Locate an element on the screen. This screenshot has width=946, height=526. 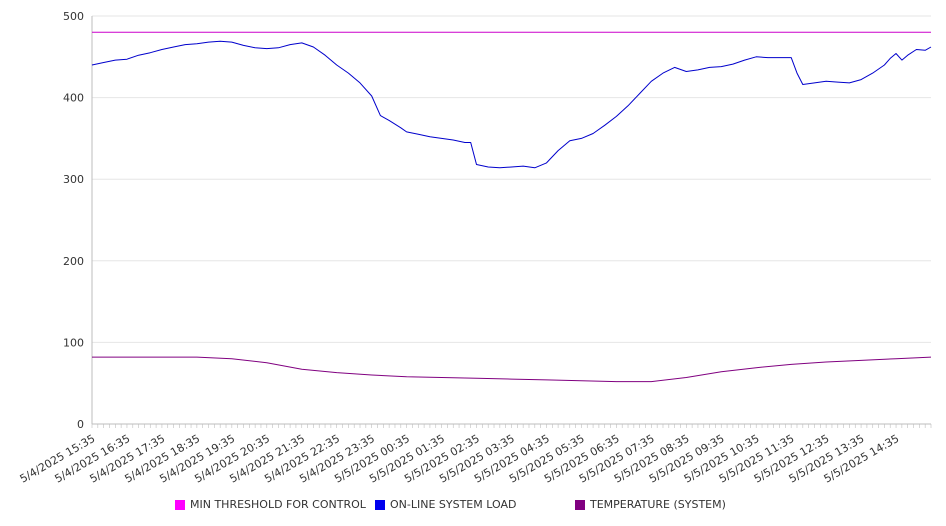
y-tick-label: 400 is located at coordinates (73, 98).